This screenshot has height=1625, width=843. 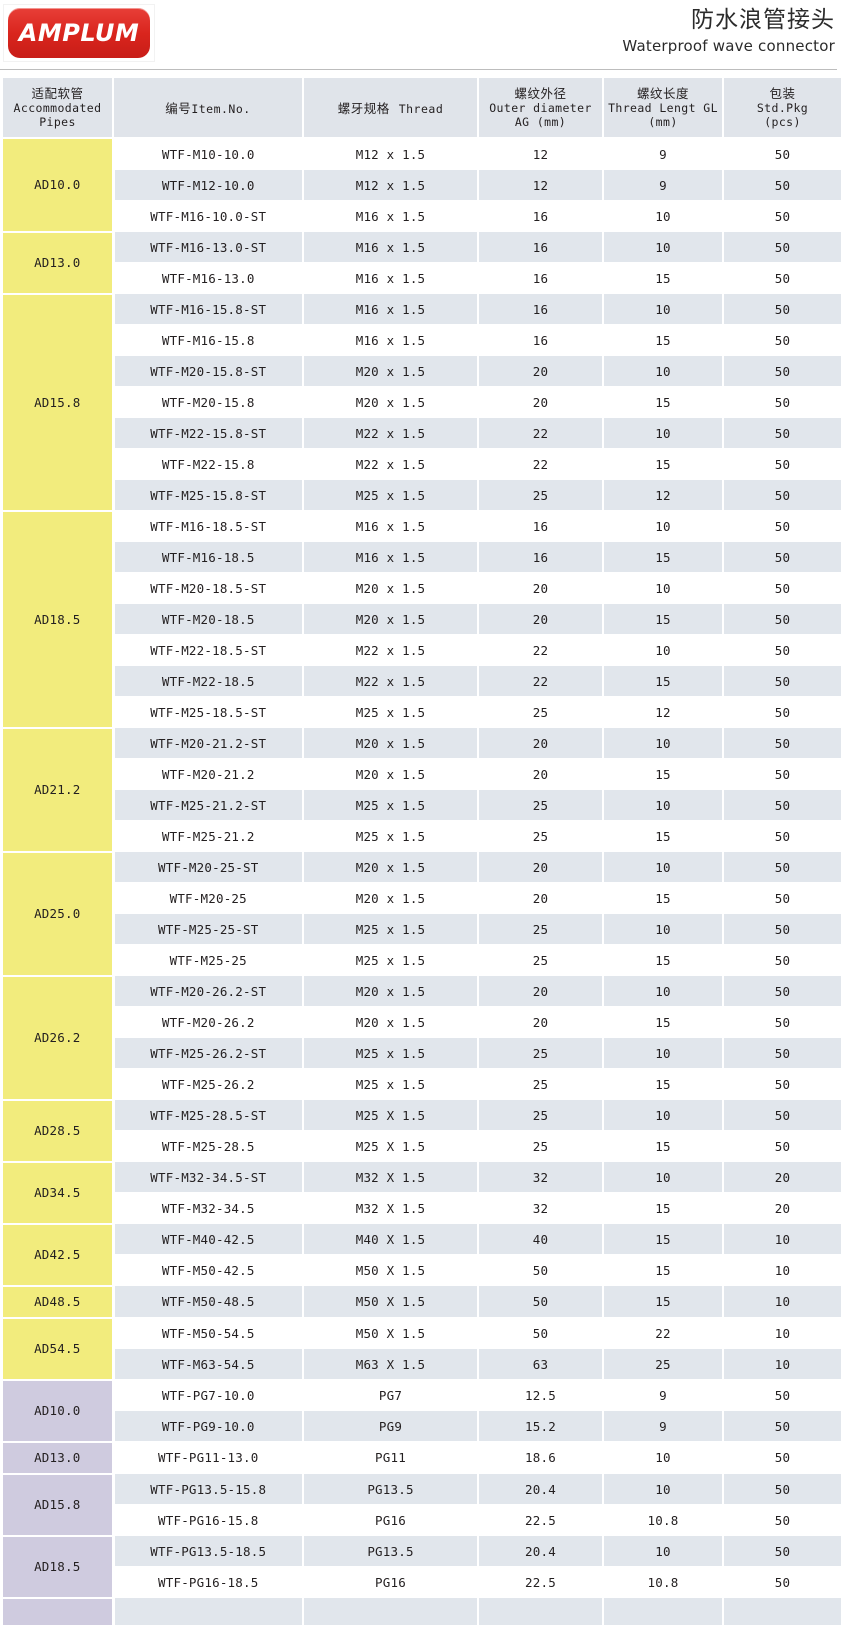 I want to click on cell-item: WTF-M20-21.2, so click(x=208, y=774).